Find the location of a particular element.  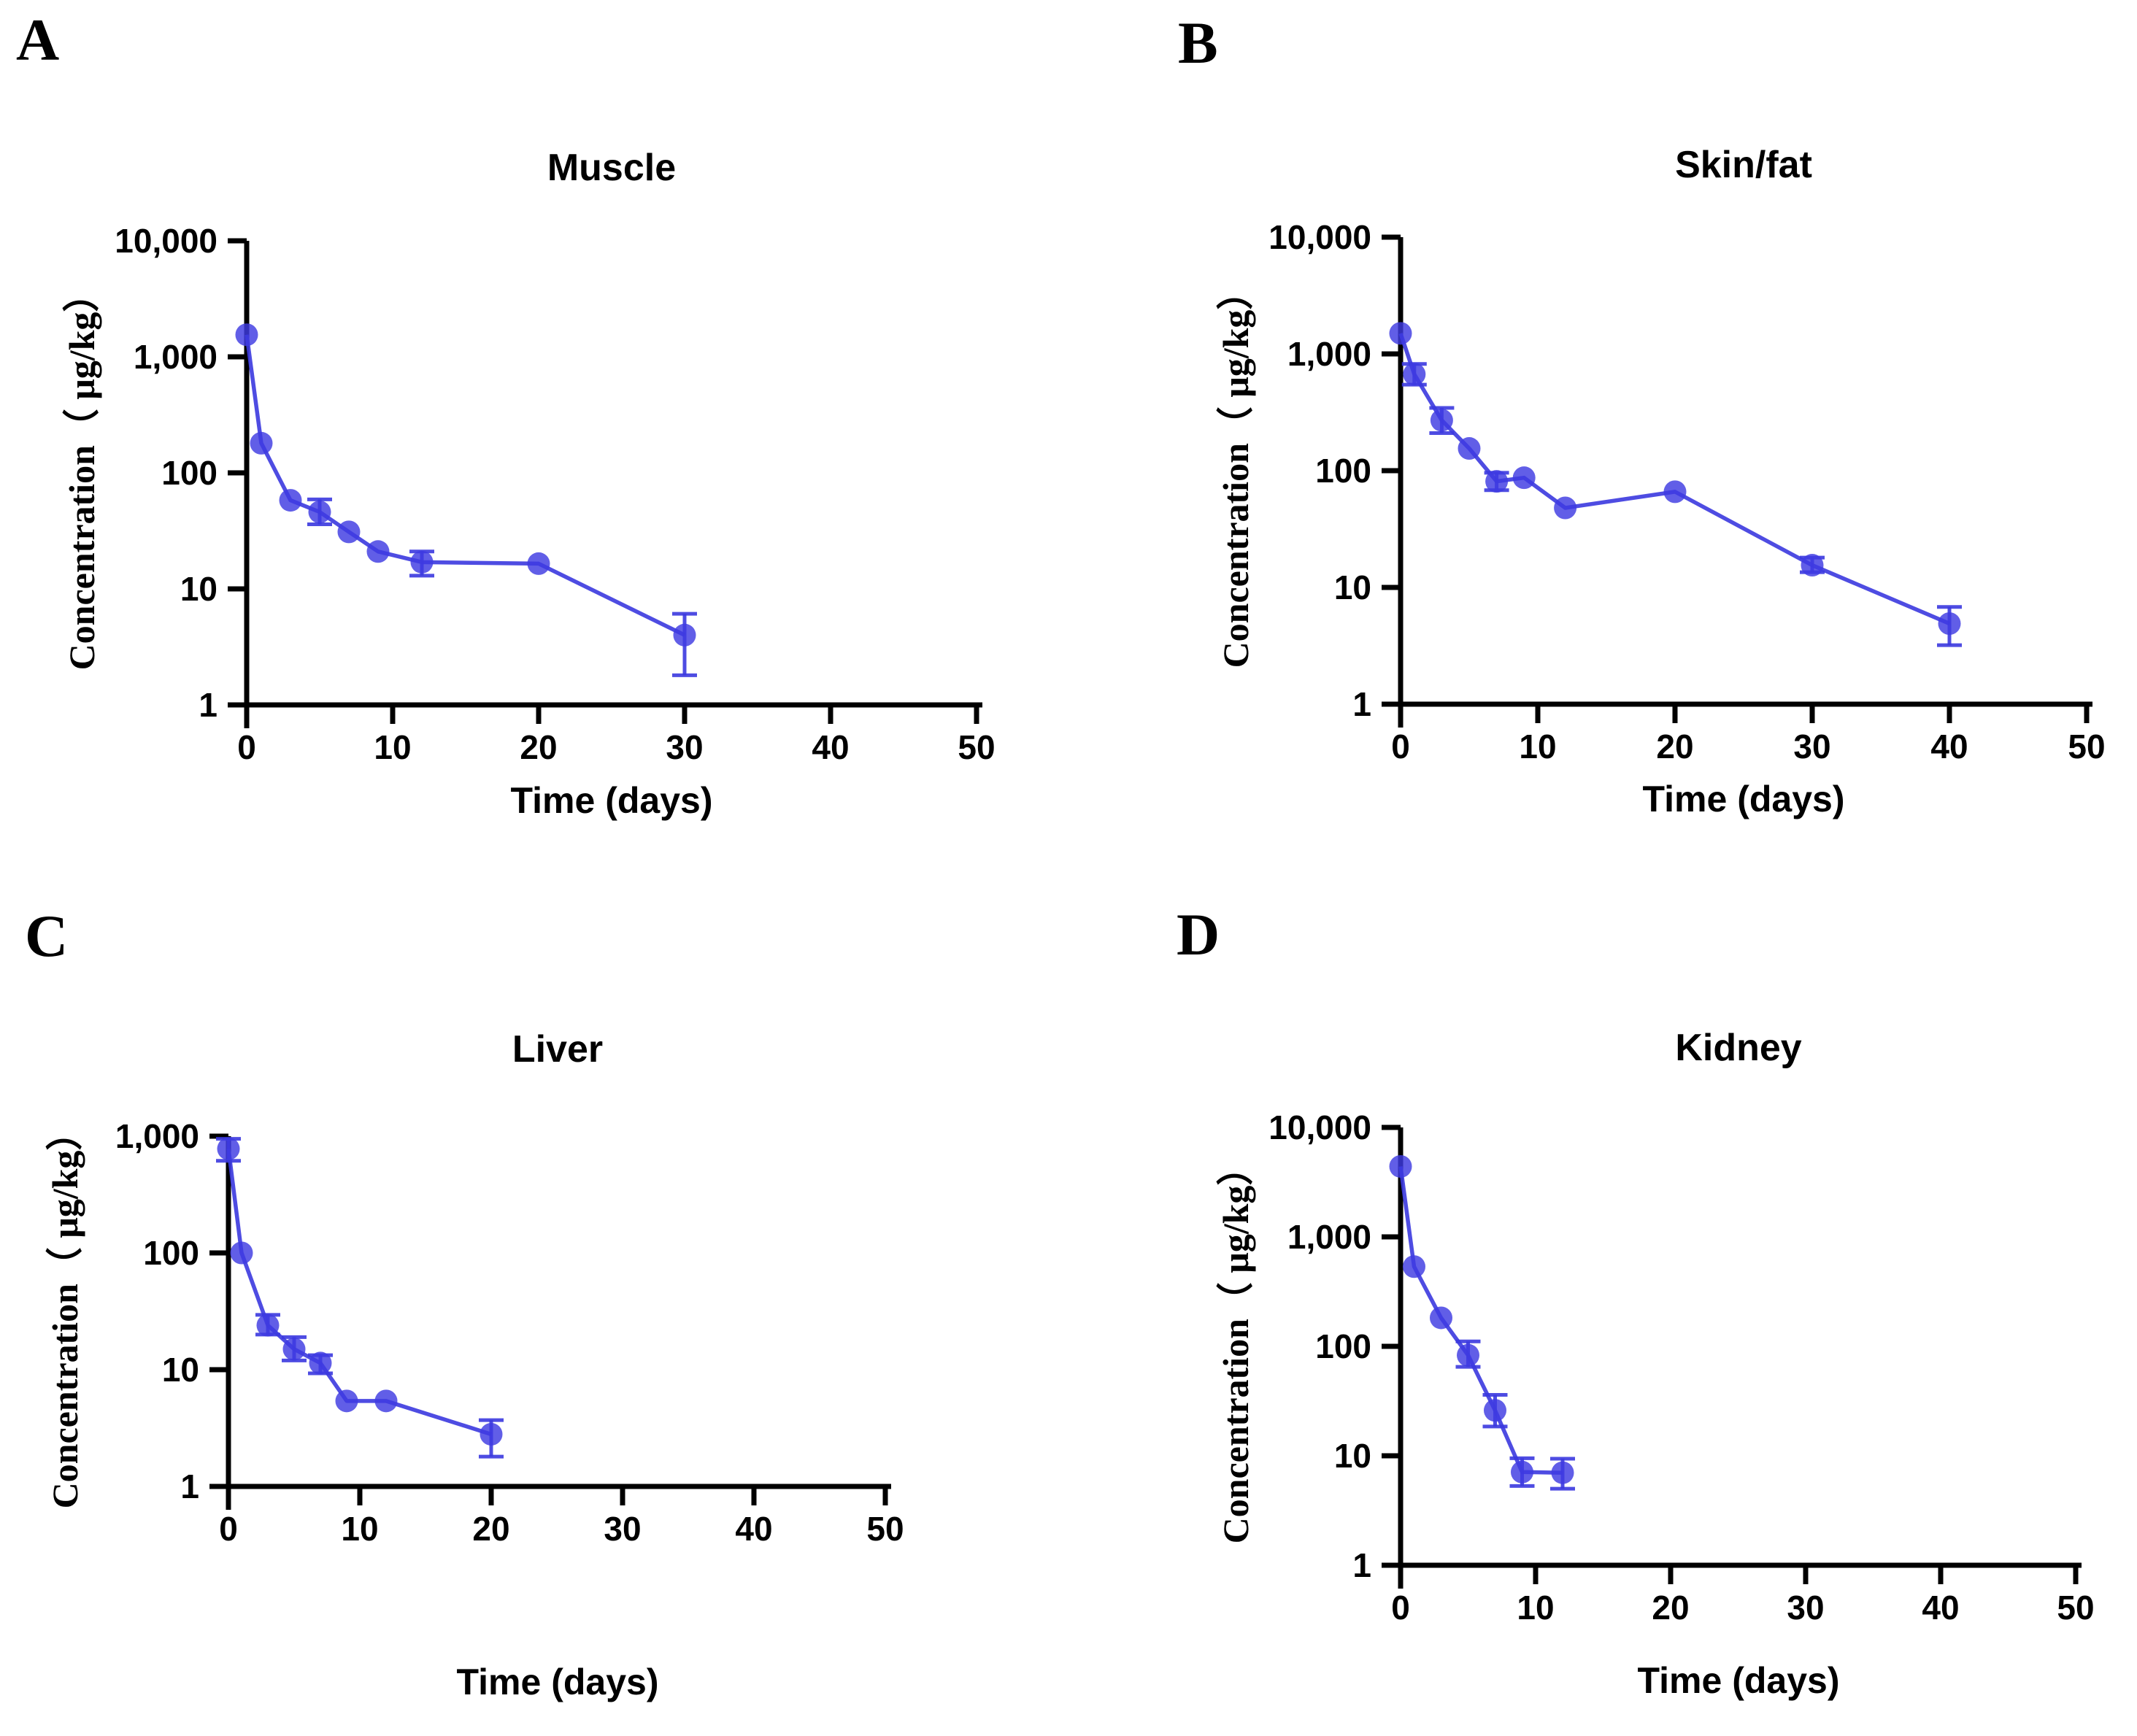

chart-title: Skin/fat is located at coordinates (1743, 165).